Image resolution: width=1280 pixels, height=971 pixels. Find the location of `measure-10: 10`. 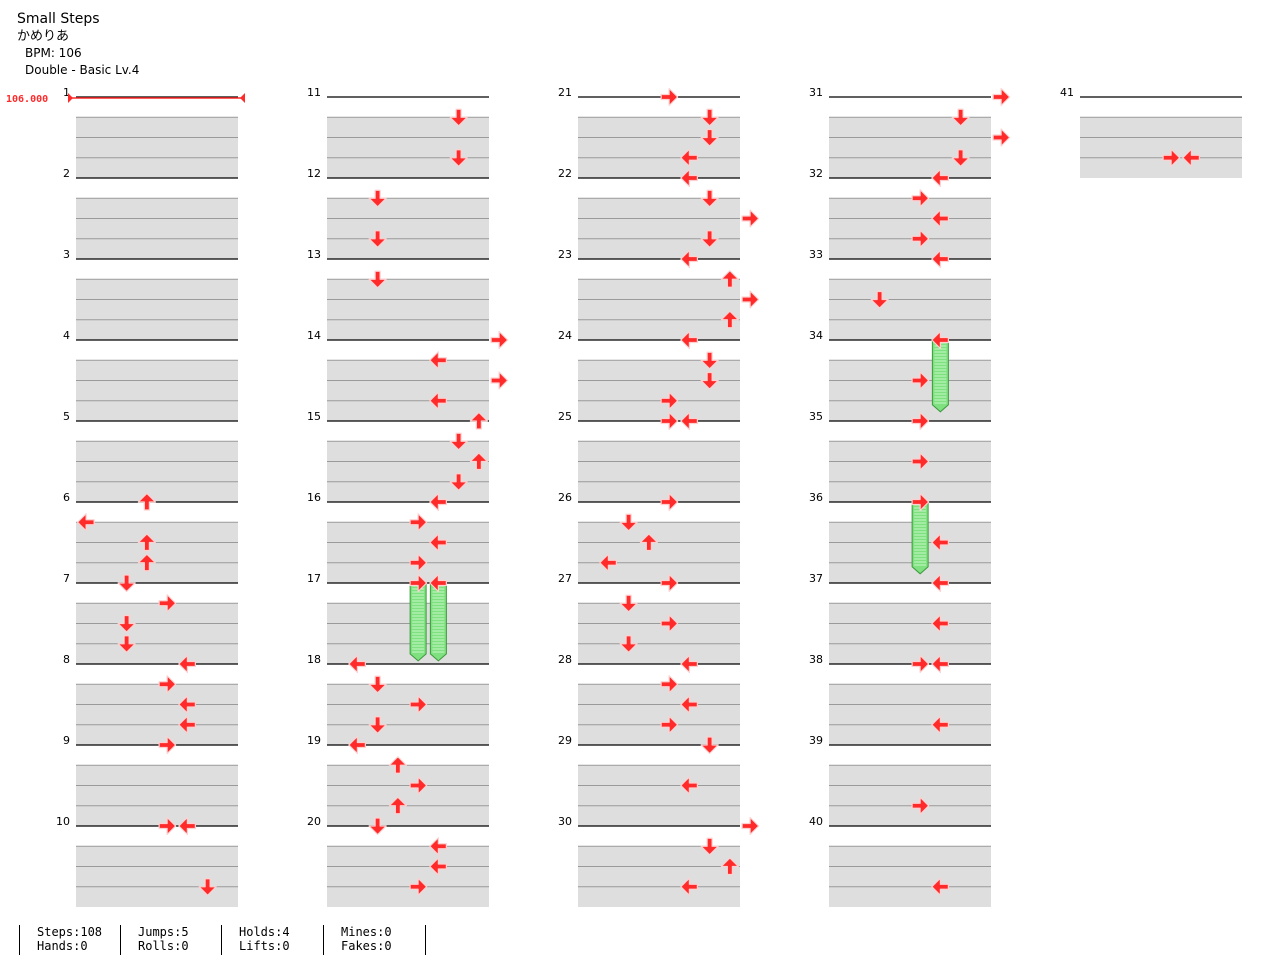

measure-10: 10 is located at coordinates (147, 861).